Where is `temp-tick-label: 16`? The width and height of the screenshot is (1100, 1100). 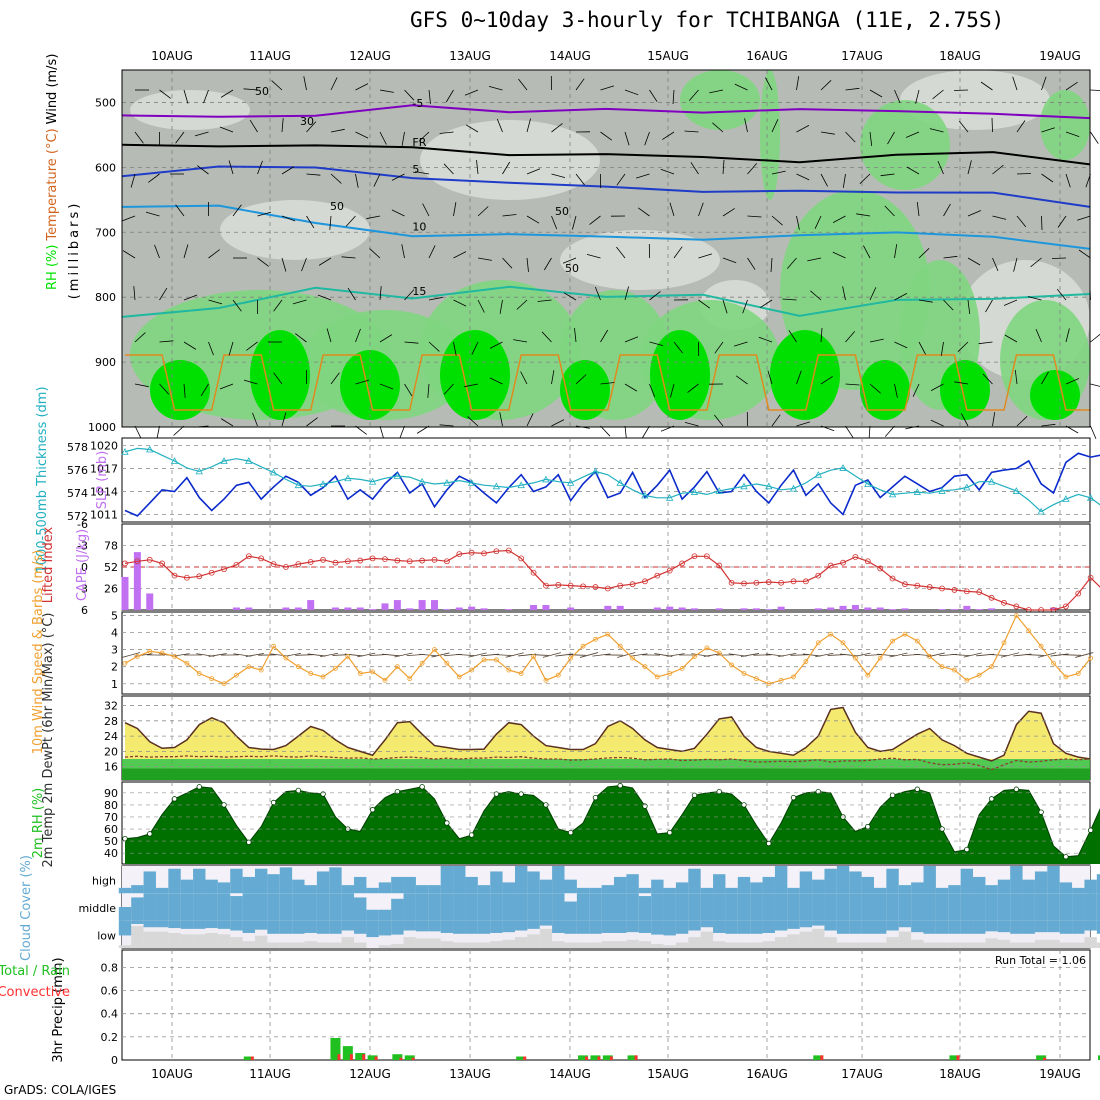 temp-tick-label: 16 is located at coordinates (111, 767).